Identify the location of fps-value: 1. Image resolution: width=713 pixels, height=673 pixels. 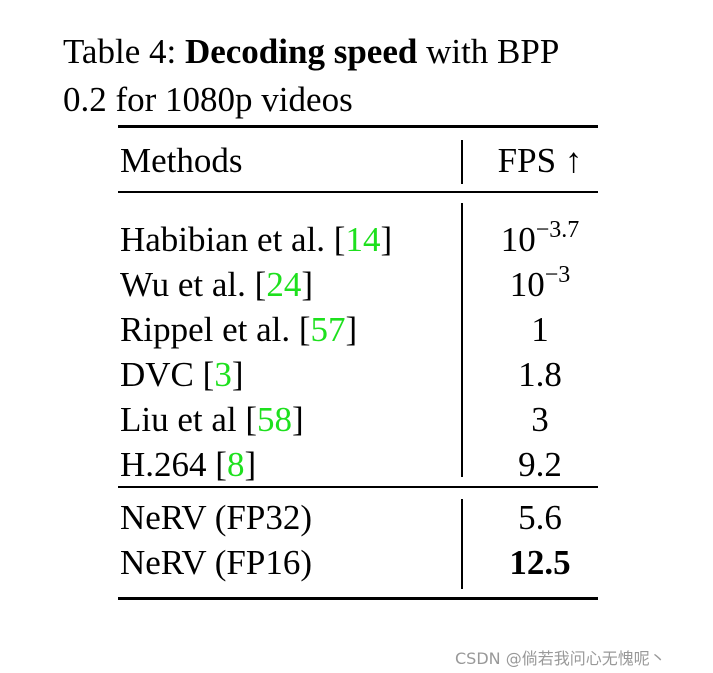
(540, 329).